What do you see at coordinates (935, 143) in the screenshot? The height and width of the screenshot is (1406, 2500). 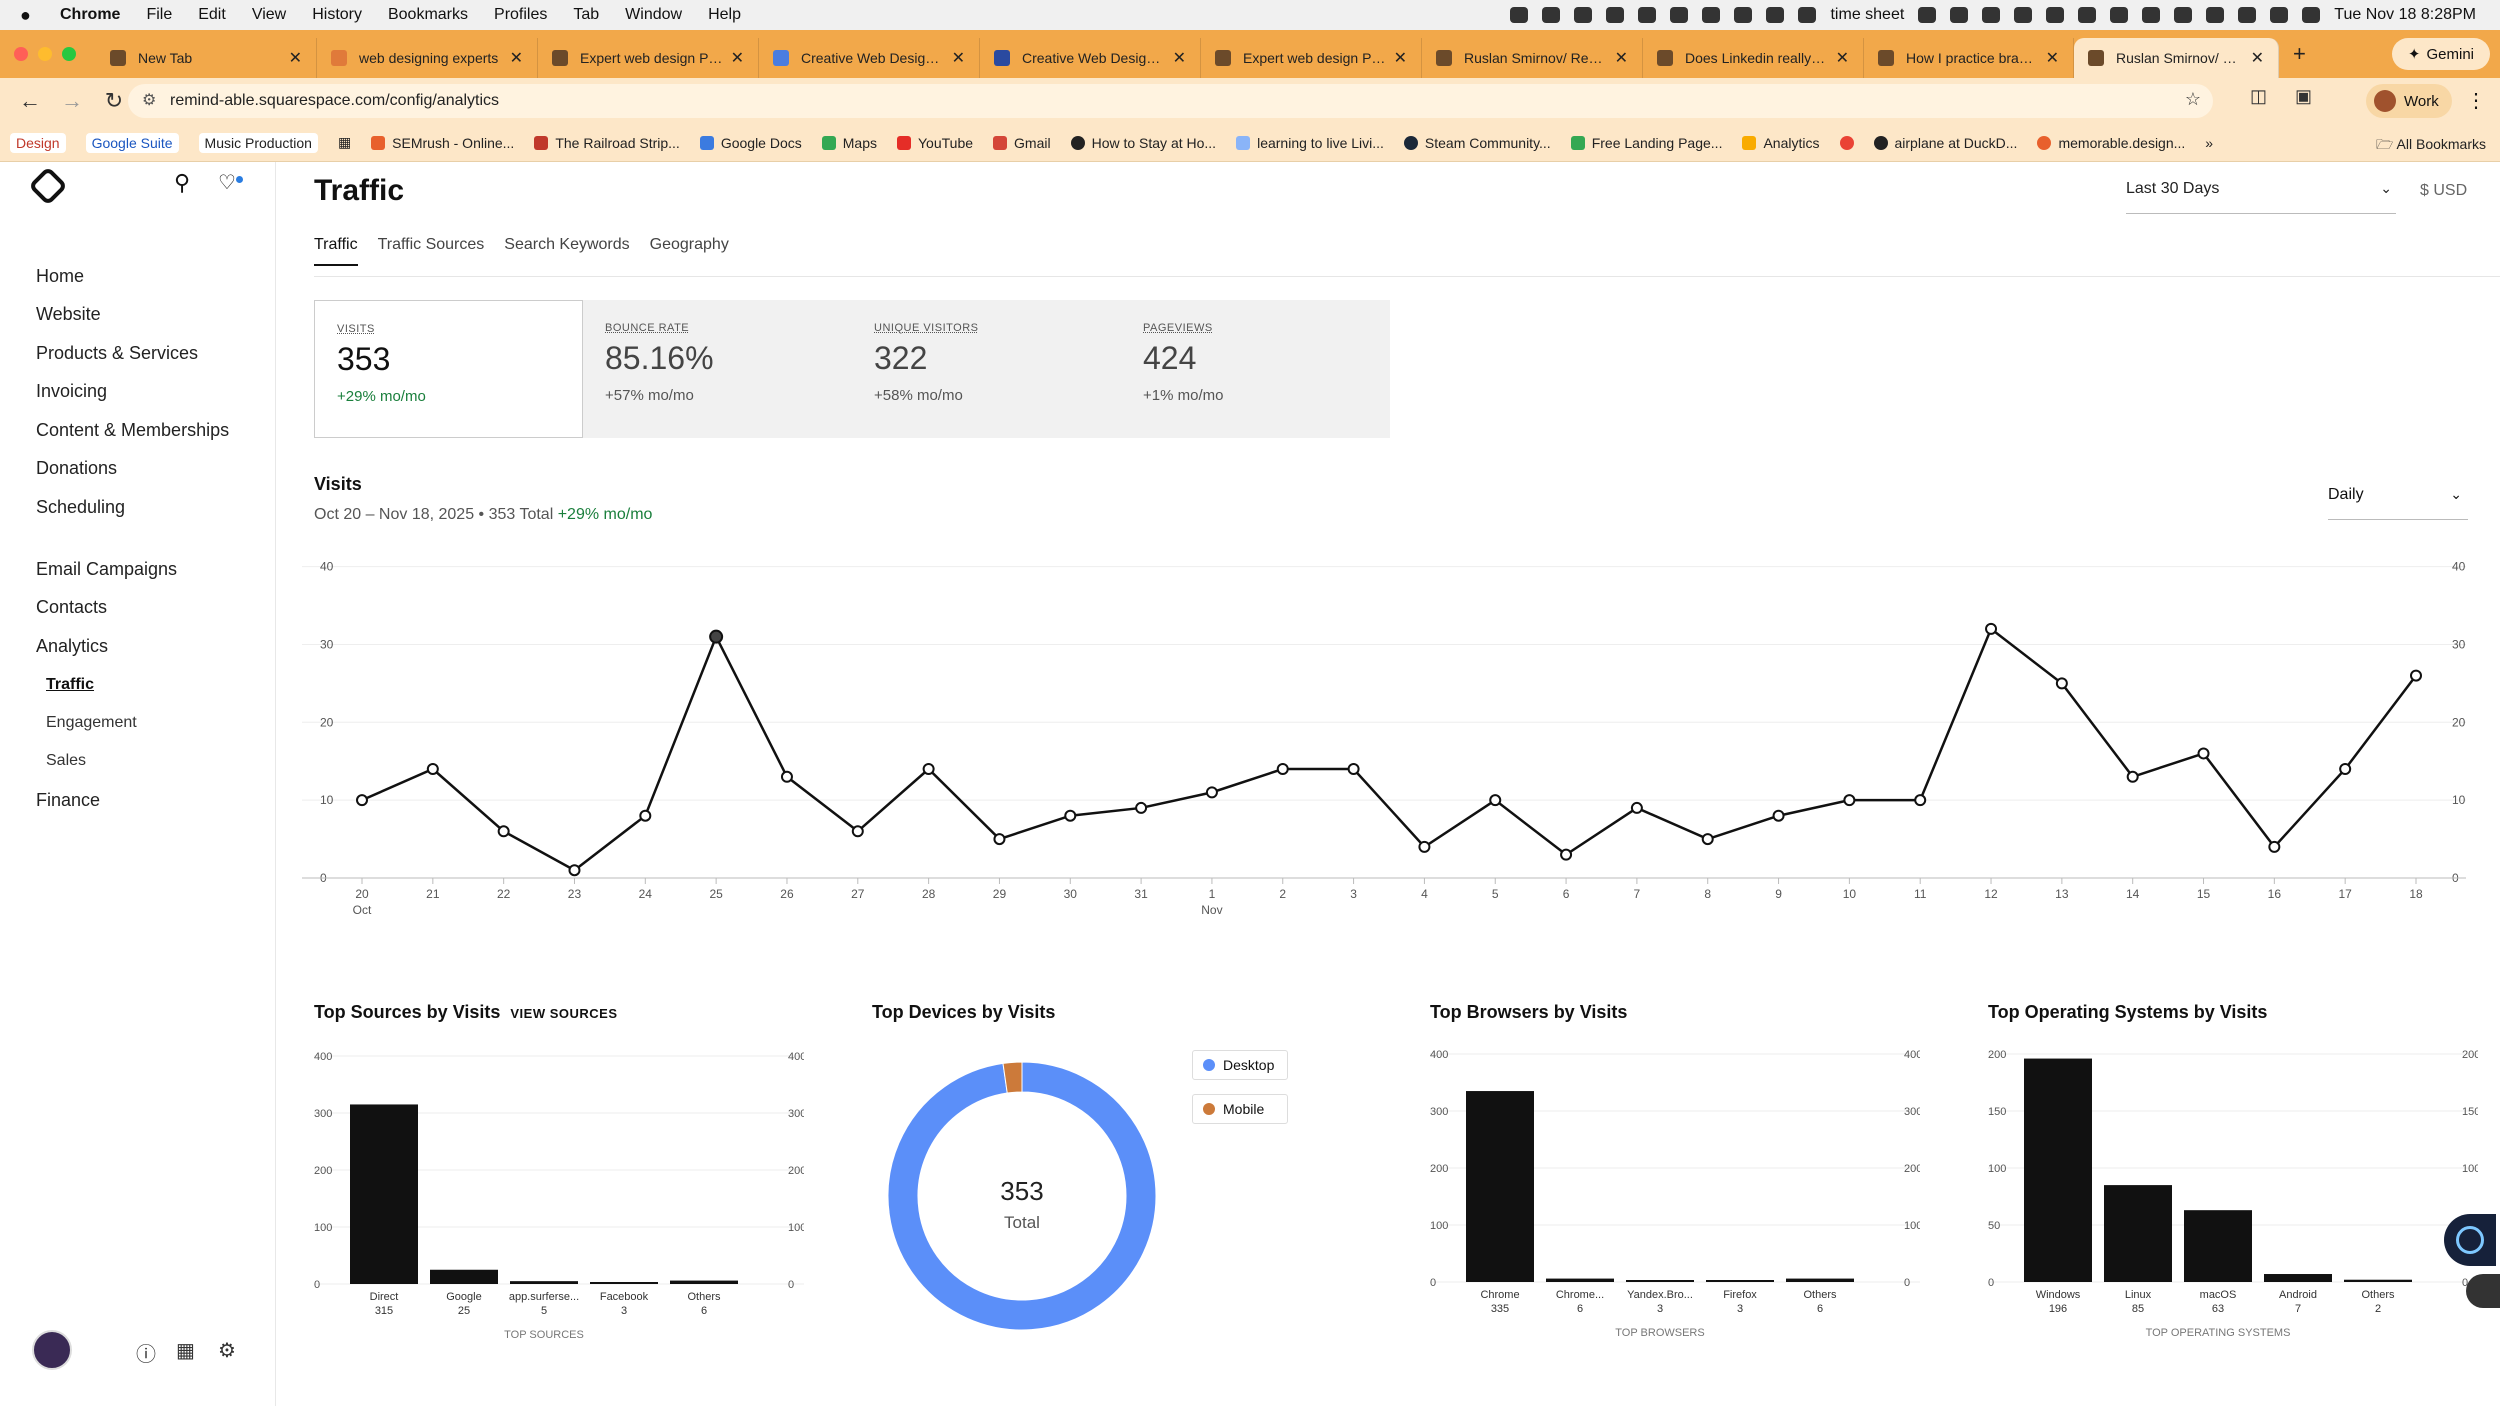 I see `bookmark: YouTube` at bounding box center [935, 143].